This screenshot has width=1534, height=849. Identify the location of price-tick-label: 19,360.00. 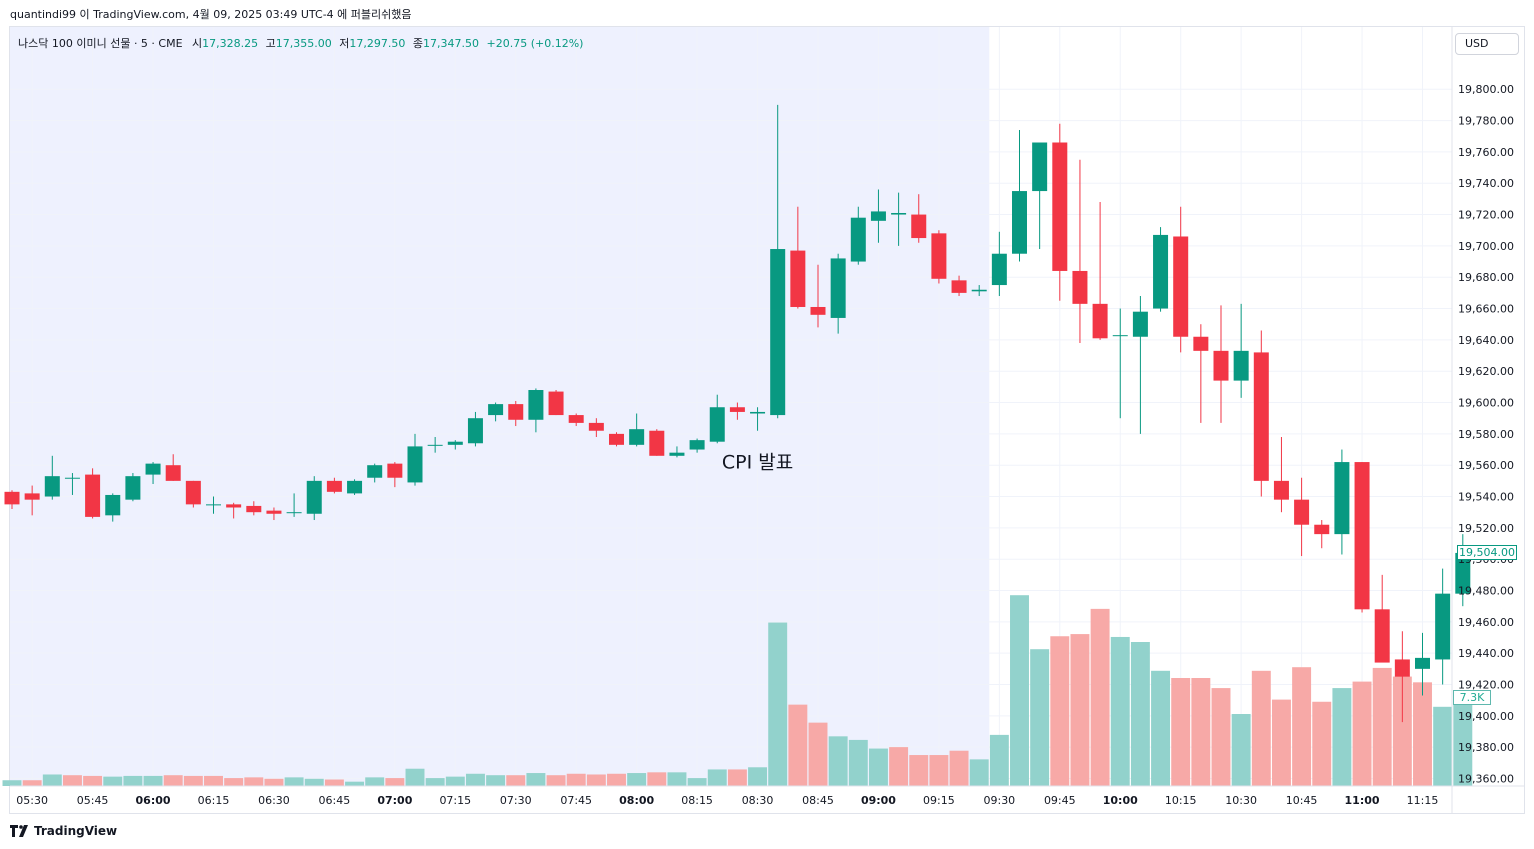
(1486, 779).